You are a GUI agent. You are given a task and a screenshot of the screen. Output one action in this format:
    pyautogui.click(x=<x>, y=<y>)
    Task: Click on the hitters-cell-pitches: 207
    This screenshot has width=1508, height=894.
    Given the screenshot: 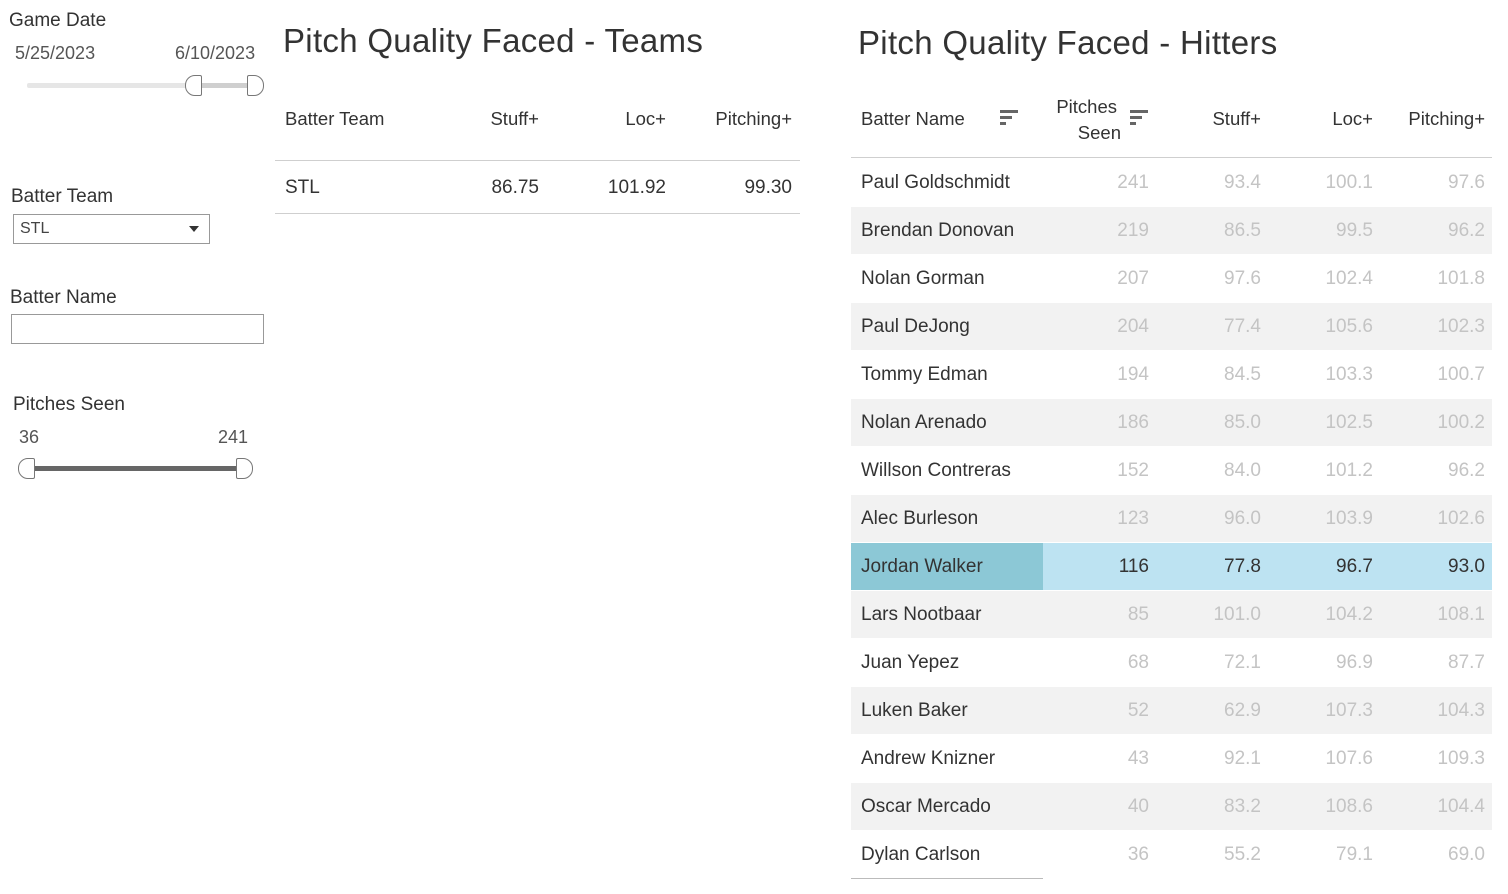 What is the action you would take?
    pyautogui.click(x=1133, y=278)
    